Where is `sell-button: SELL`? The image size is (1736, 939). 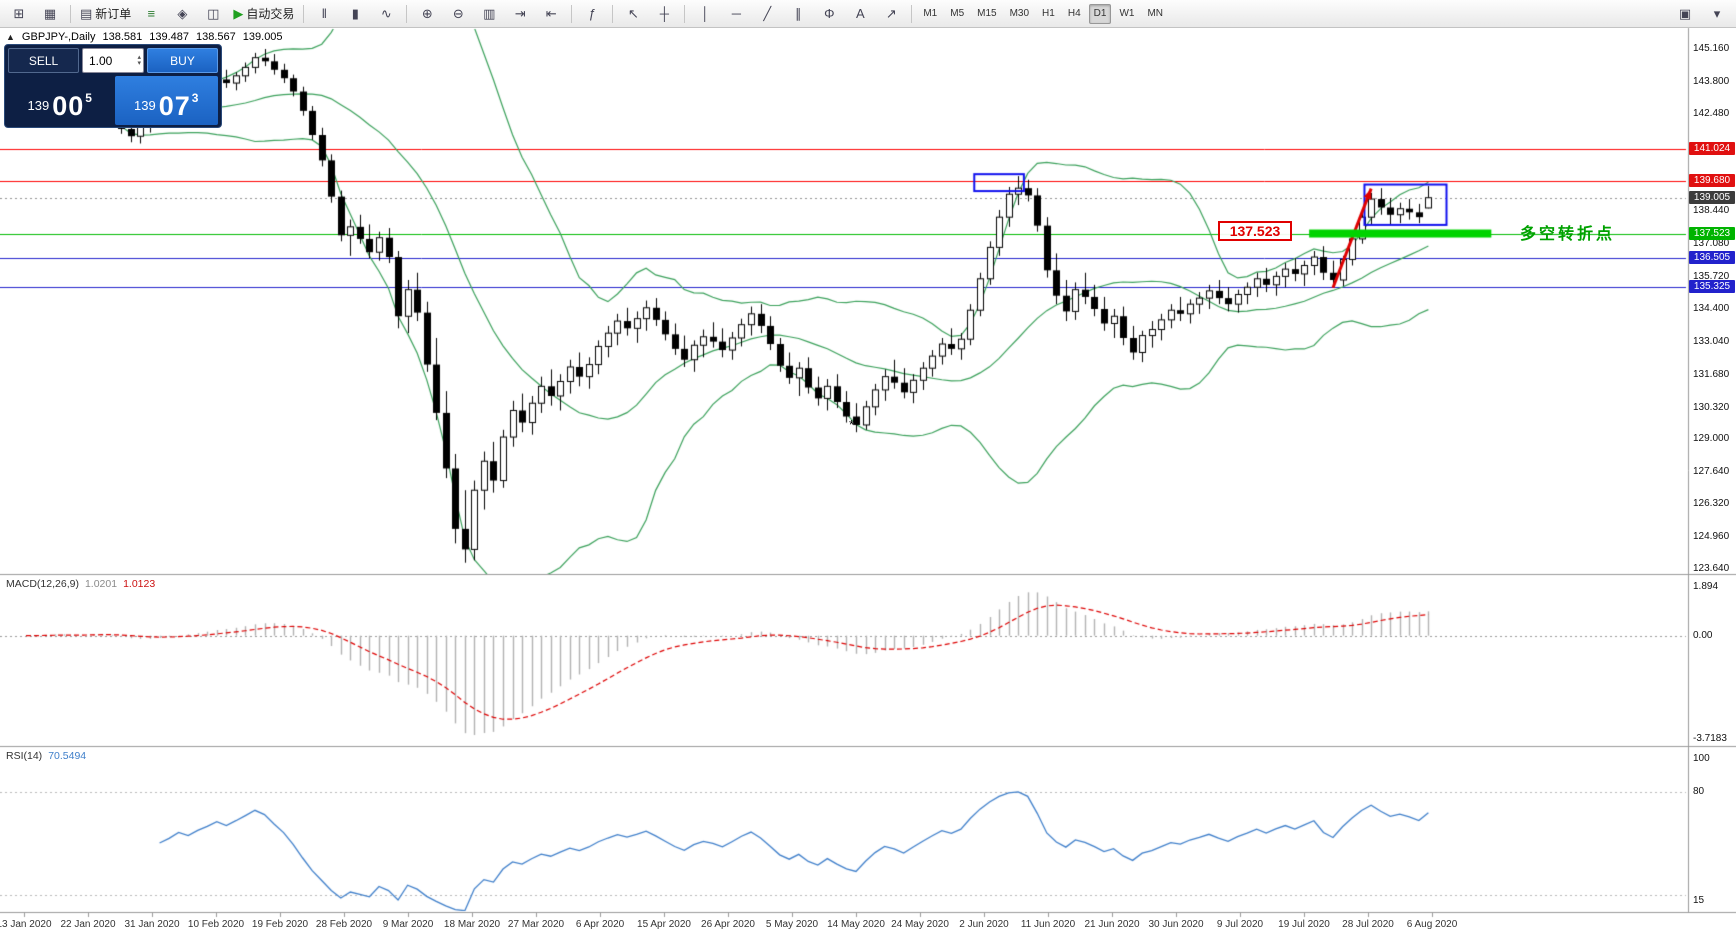
sell-button: SELL is located at coordinates (43, 60).